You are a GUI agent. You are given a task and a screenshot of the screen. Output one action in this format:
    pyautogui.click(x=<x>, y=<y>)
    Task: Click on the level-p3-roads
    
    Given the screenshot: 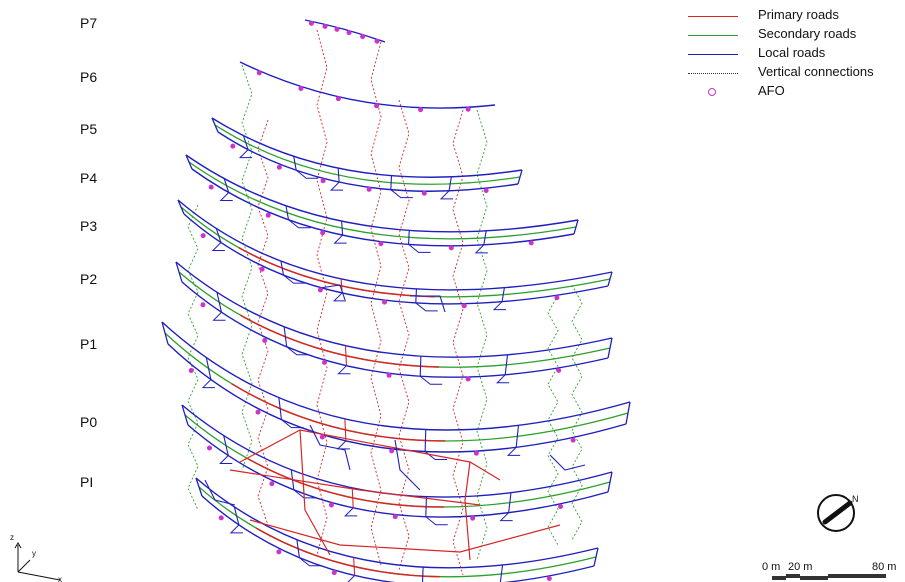 What is the action you would take?
    pyautogui.click(x=395, y=255)
    